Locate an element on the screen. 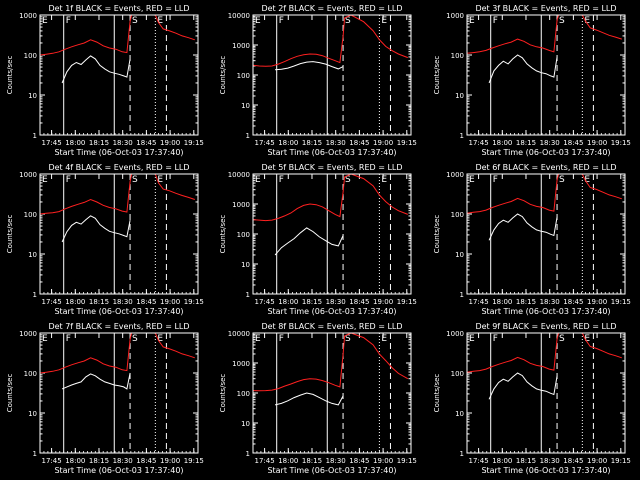 This screenshot has height=480, width=640. chart-title: Det 5f BLACK = Events, RED = LLD is located at coordinates (331, 167).